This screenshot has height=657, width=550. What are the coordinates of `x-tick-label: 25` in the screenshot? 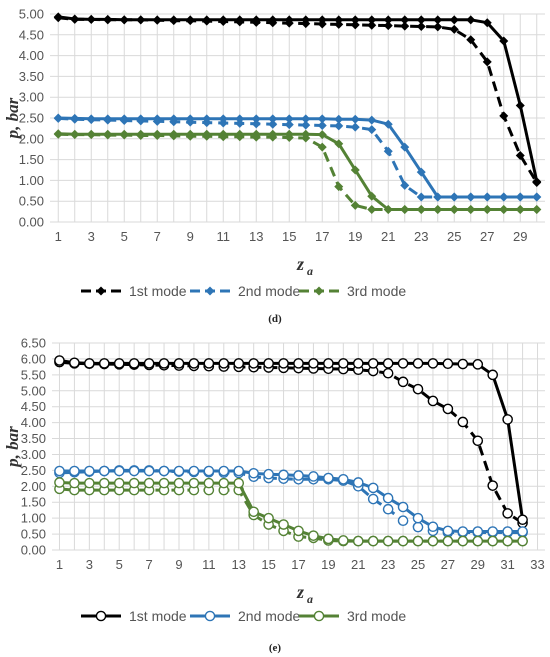 It's located at (454, 236).